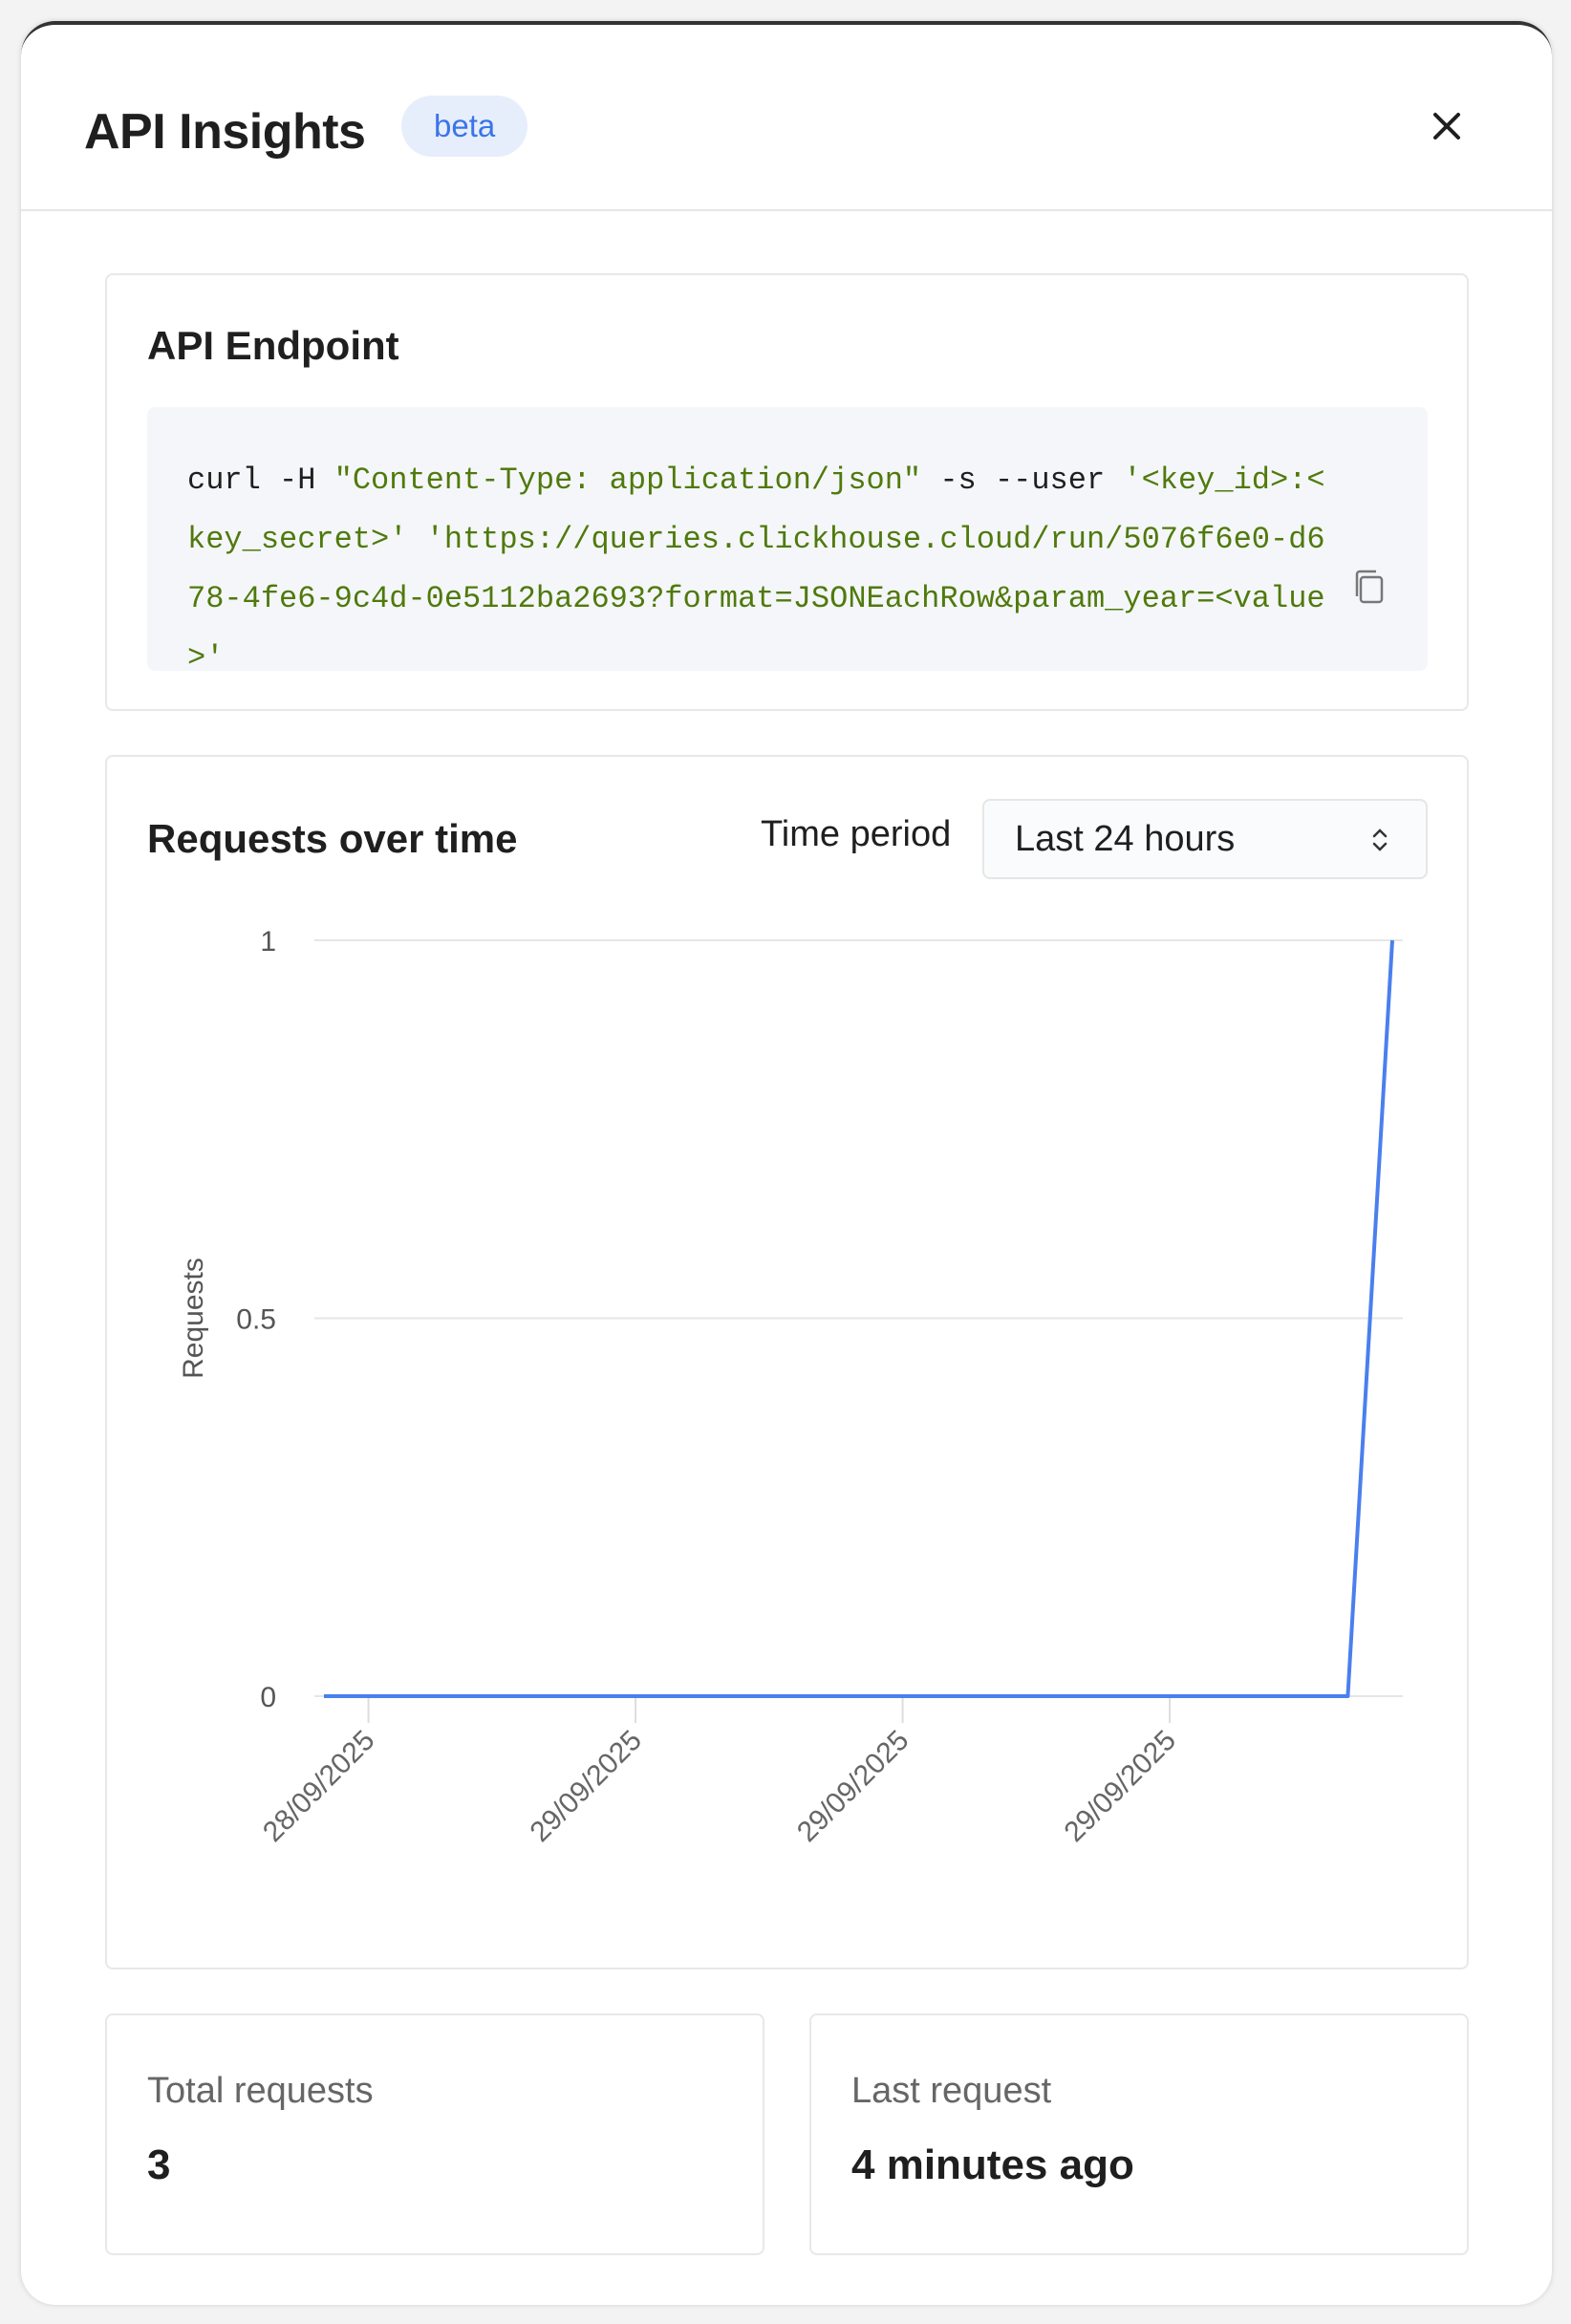 The height and width of the screenshot is (2324, 1571). I want to click on time-period-value: Last 24 hours, so click(1125, 839).